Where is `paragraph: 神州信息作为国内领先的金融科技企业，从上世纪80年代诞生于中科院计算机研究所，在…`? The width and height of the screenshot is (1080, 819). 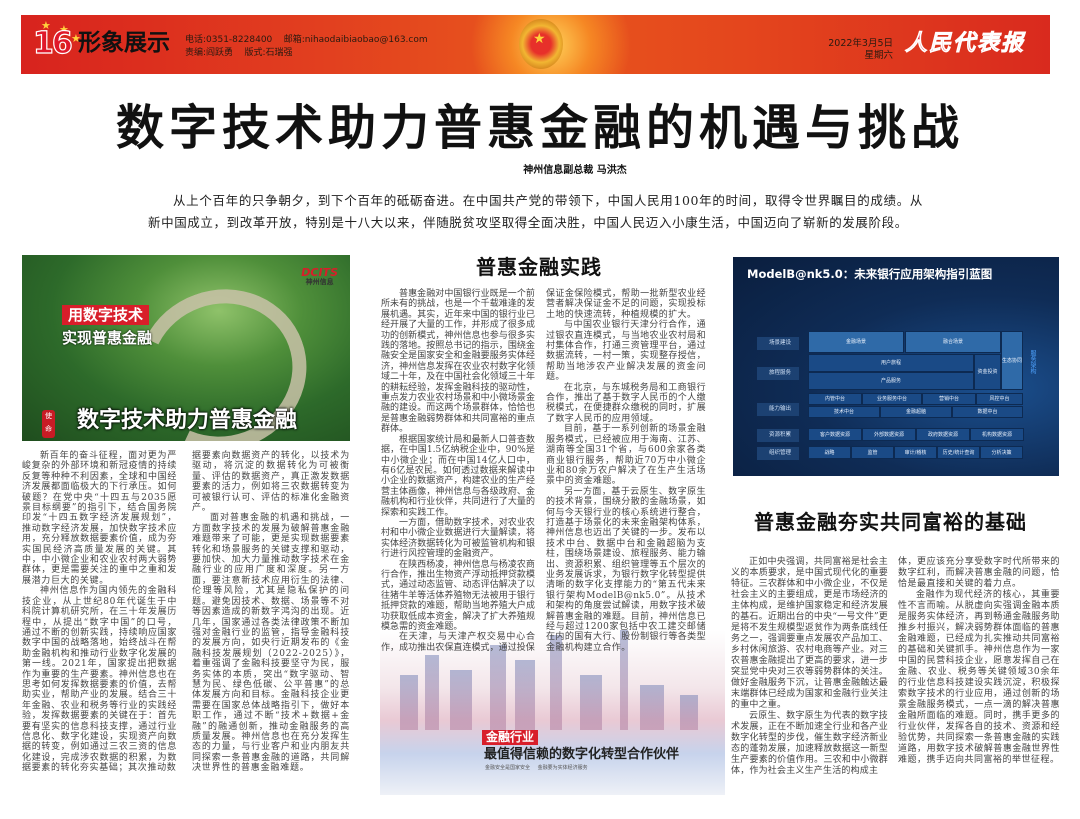 paragraph: 神州信息作为国内领先的金融科技企业，从上世纪80年代诞生于中科院计算机研究所，在… is located at coordinates (99, 680).